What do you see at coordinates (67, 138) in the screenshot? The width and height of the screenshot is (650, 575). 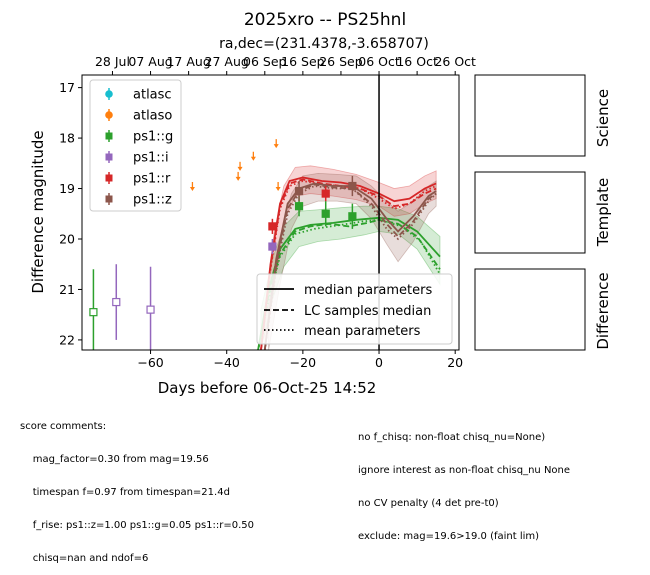 I see `y-tick-label: 18` at bounding box center [67, 138].